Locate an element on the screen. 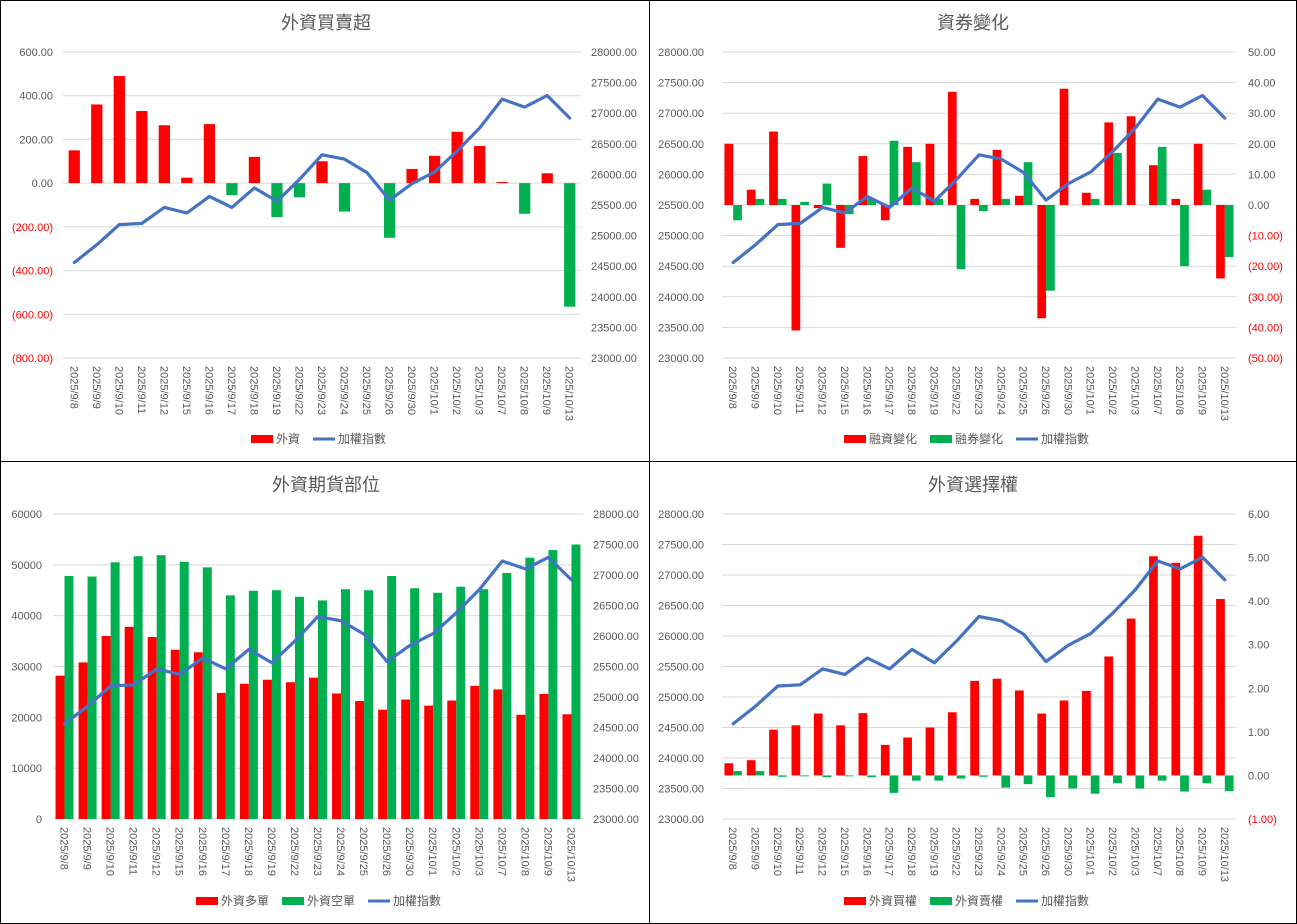 The height and width of the screenshot is (924, 1297). right-axis-tick-label: 1.00 is located at coordinates (1258, 733).